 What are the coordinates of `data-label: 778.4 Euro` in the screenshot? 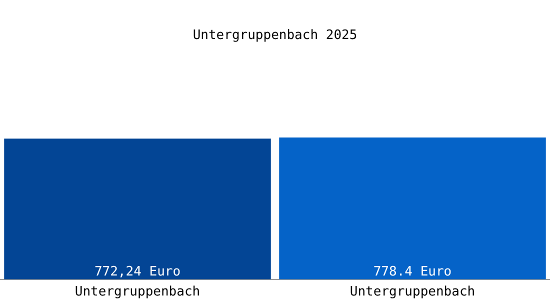 It's located at (412, 272).